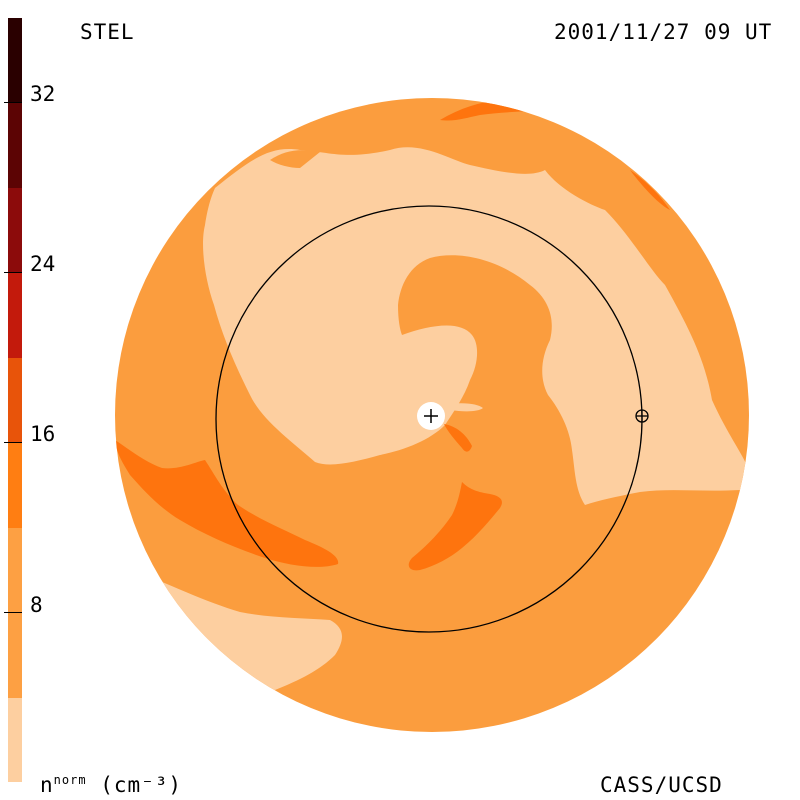 Image resolution: width=800 pixels, height=800 pixels. Describe the element at coordinates (295, 159) in the screenshot. I see `density-region-mid` at that location.